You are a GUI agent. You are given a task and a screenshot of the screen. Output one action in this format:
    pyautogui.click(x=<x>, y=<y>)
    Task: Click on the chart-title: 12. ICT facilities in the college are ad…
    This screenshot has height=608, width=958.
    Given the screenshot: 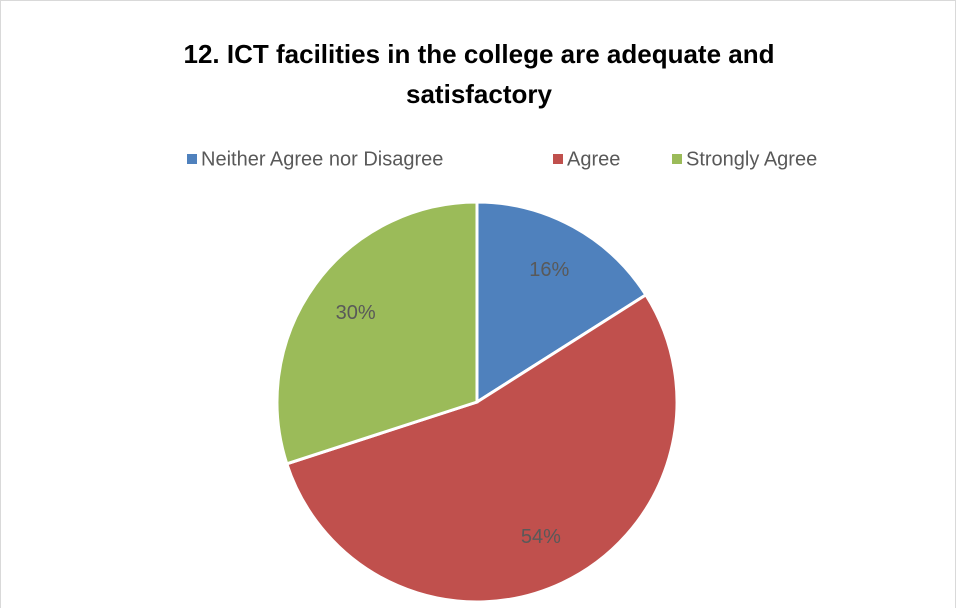 What is the action you would take?
    pyautogui.click(x=479, y=74)
    